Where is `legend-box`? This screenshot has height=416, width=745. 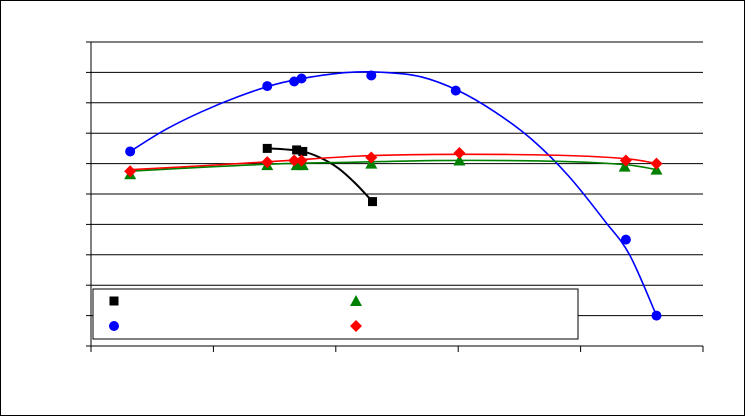
legend-box is located at coordinates (335, 314).